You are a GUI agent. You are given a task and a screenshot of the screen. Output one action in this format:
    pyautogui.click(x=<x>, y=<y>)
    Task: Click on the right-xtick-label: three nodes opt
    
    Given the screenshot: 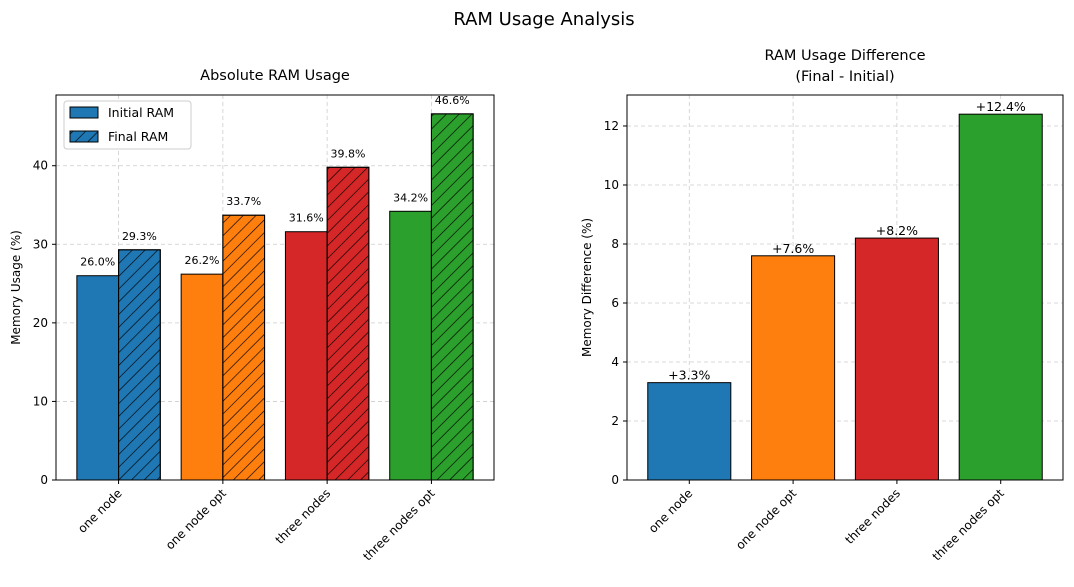 What is the action you would take?
    pyautogui.click(x=968, y=524)
    